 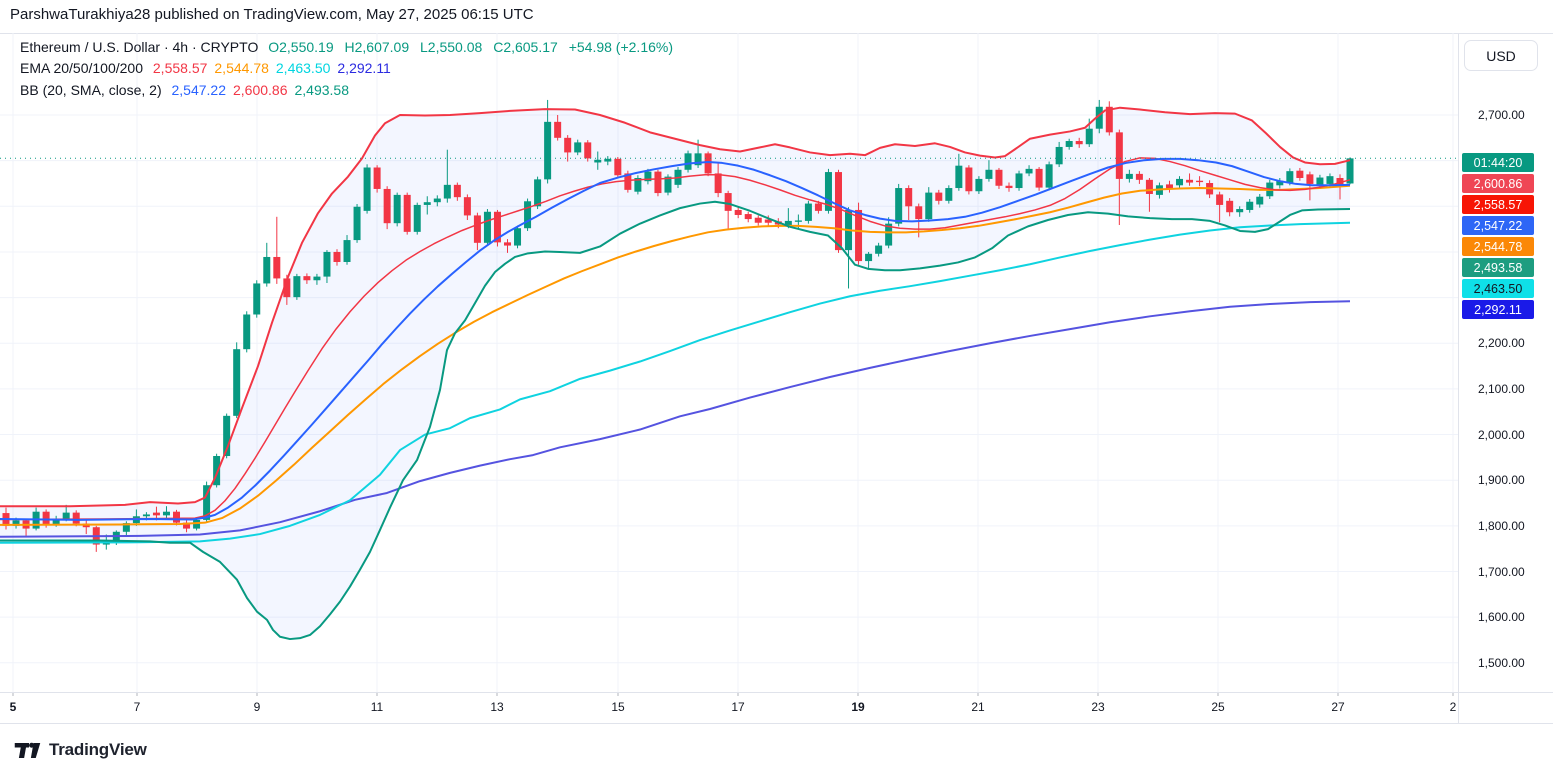 I want to click on x-axis-label: 2, so click(x=1453, y=707).